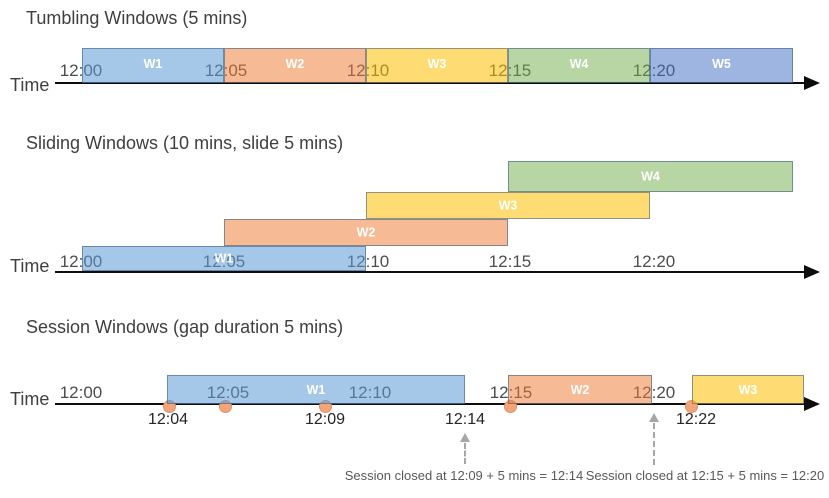 This screenshot has height=498, width=829. I want to click on tick-label: 12:15, so click(510, 261).